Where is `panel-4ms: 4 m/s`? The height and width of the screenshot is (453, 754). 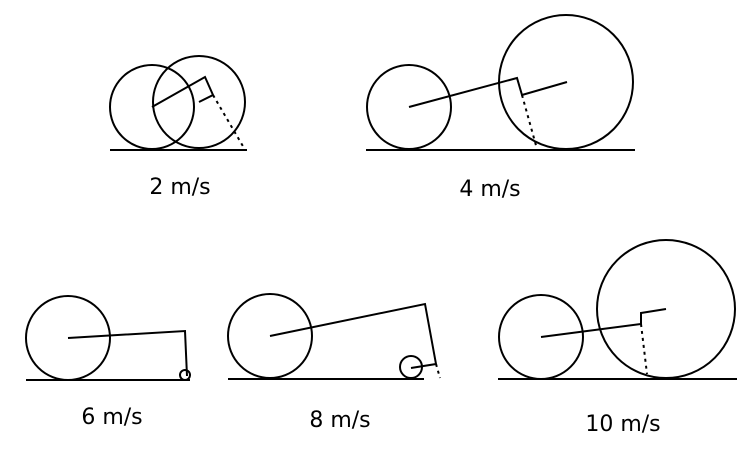
panel-4ms: 4 m/s is located at coordinates (500, 108).